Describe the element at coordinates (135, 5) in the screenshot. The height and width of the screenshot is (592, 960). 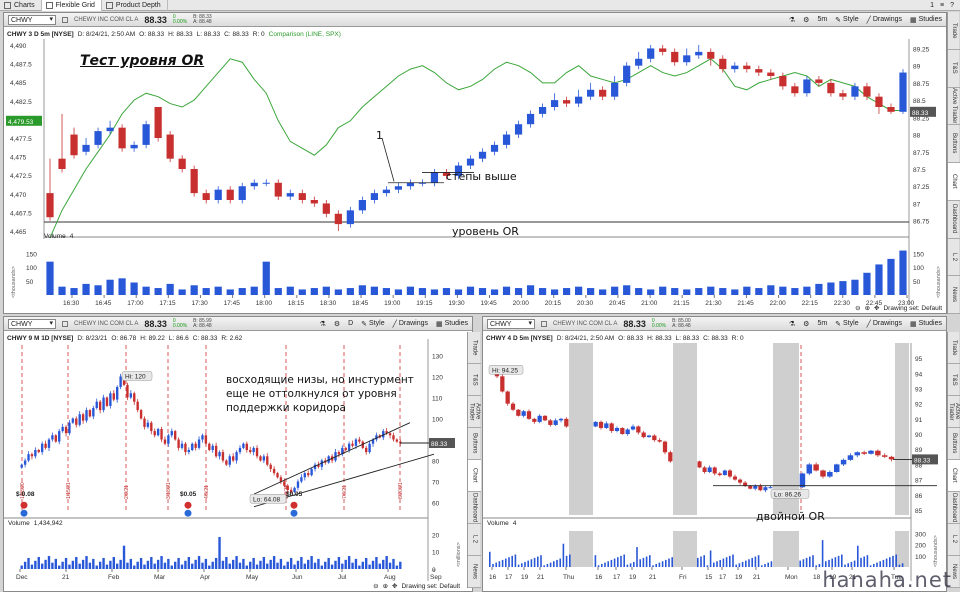
I see `tab-product-depth: Product Depth` at that location.